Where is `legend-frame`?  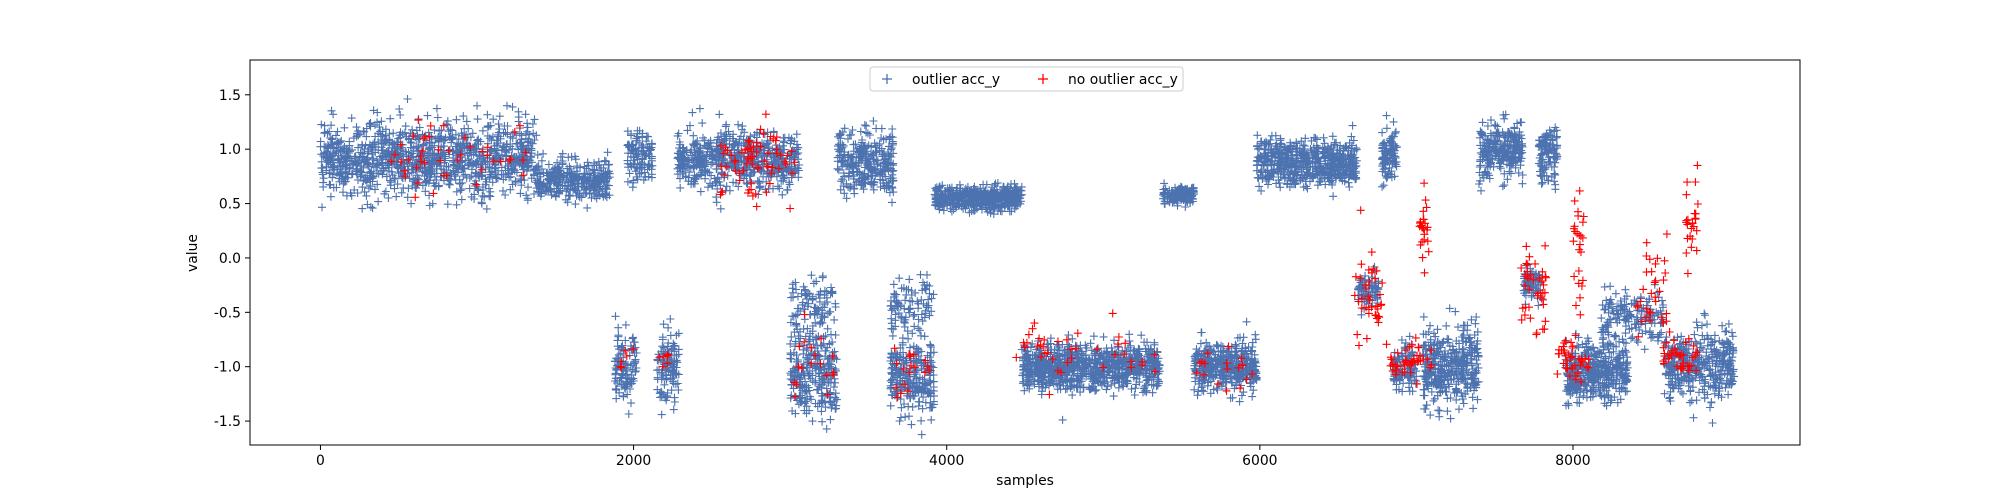 legend-frame is located at coordinates (1026, 79).